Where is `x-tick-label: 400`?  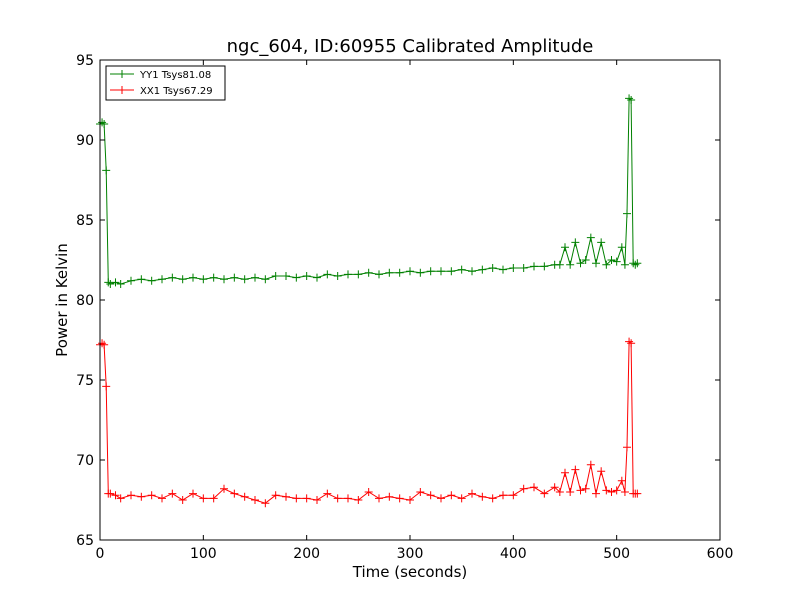
x-tick-label: 400 is located at coordinates (513, 554).